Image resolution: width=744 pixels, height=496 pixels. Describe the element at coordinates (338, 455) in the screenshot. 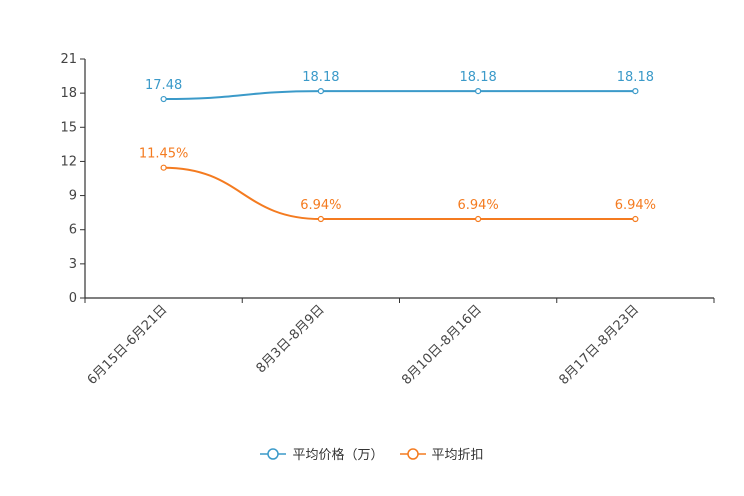

I see `legend-label-price: 平均价格（万）` at that location.